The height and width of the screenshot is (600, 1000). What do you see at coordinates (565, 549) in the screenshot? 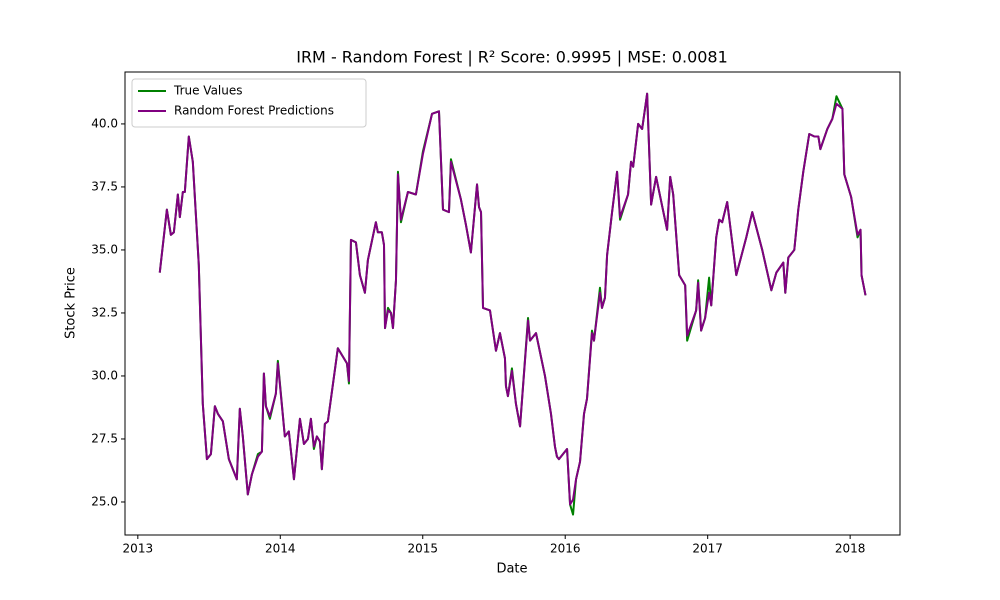
I see `x-tick-label: 2016` at bounding box center [565, 549].